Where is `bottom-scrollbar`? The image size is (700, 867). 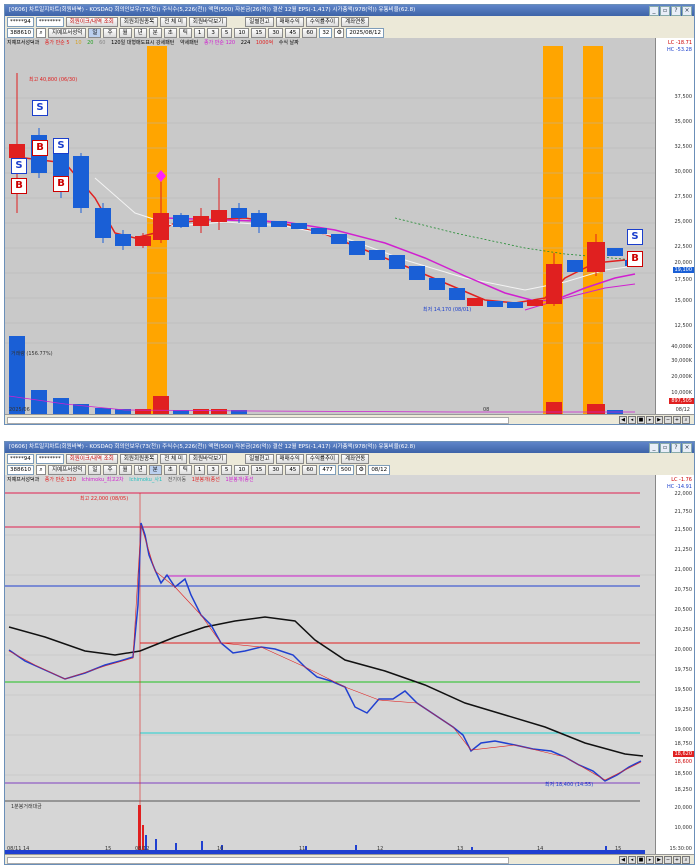
bottom-scrollbar is located at coordinates (258, 860).